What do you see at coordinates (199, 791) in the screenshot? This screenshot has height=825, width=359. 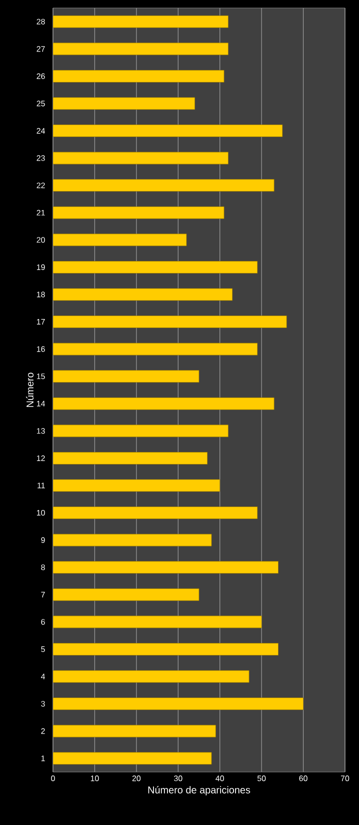 I see `x-axis-title: Número de apariciones` at bounding box center [199, 791].